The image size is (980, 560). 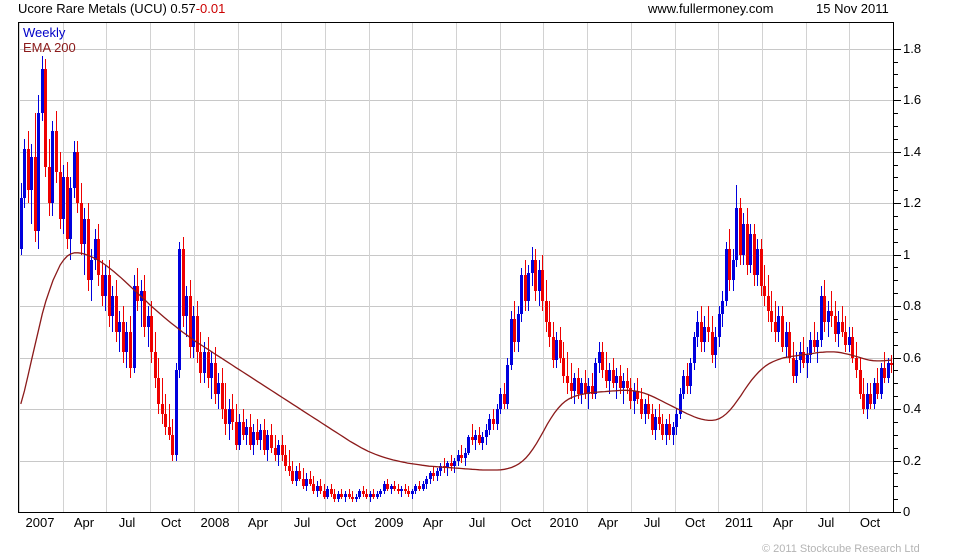 What do you see at coordinates (907, 511) in the screenshot?
I see `y-axis-label: 0` at bounding box center [907, 511].